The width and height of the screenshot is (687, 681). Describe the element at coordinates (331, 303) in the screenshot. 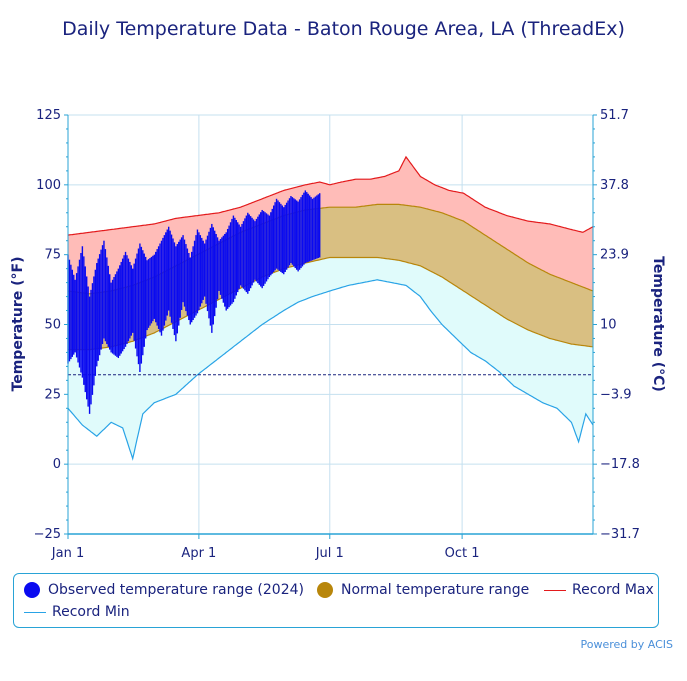

I see `normal-low-line` at that location.